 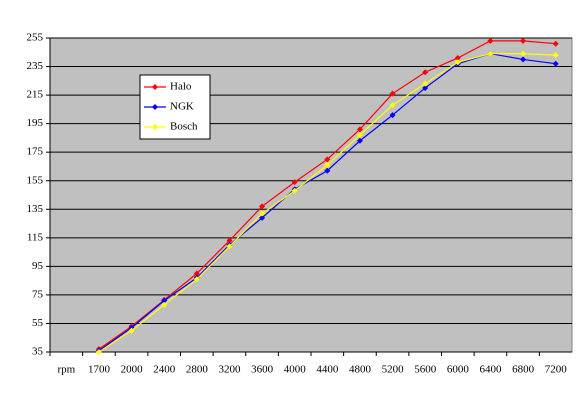 I want to click on x-tick-label: 7200, so click(x=556, y=370).